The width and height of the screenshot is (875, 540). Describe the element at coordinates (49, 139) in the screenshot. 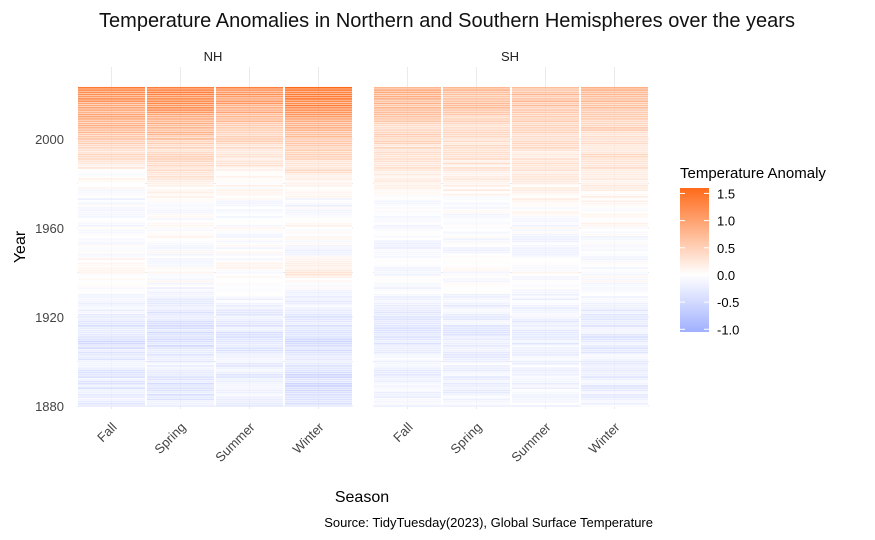

I see `y-tick-label: 2000` at that location.